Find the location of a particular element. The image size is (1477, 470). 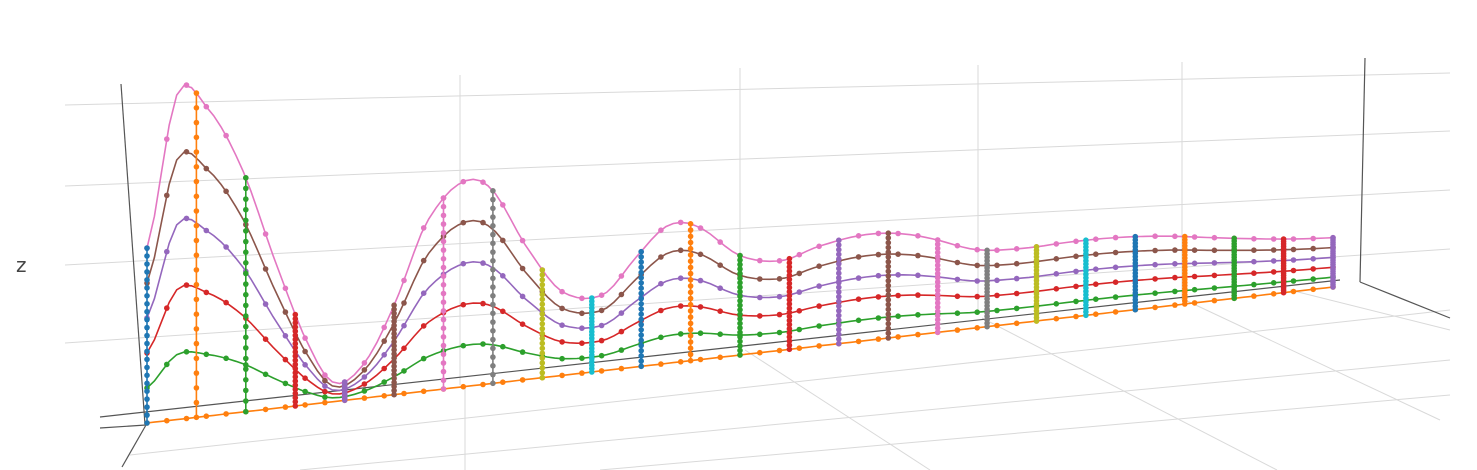

grid-line-back-h is located at coordinates (757, 89).